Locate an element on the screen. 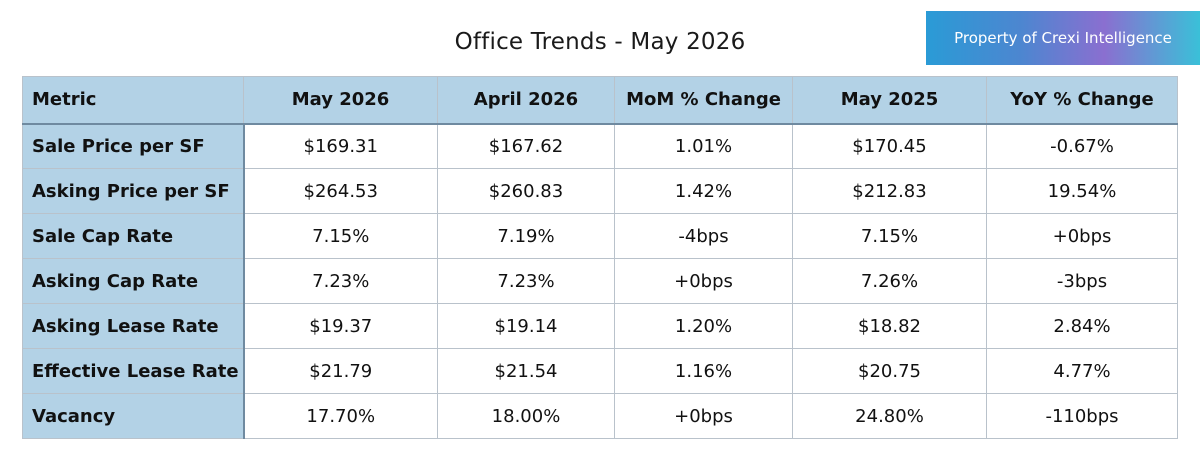 The image size is (1200, 475). cell-may-2026: 7.15% is located at coordinates (340, 236).